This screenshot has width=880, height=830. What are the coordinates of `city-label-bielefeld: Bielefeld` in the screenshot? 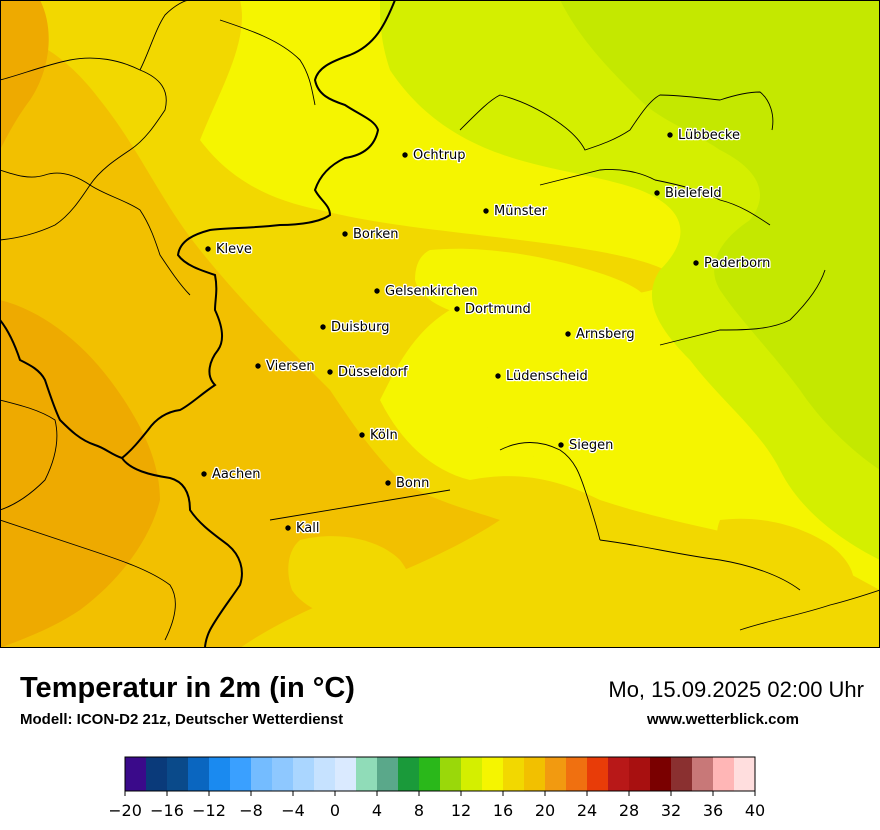 It's located at (693, 193).